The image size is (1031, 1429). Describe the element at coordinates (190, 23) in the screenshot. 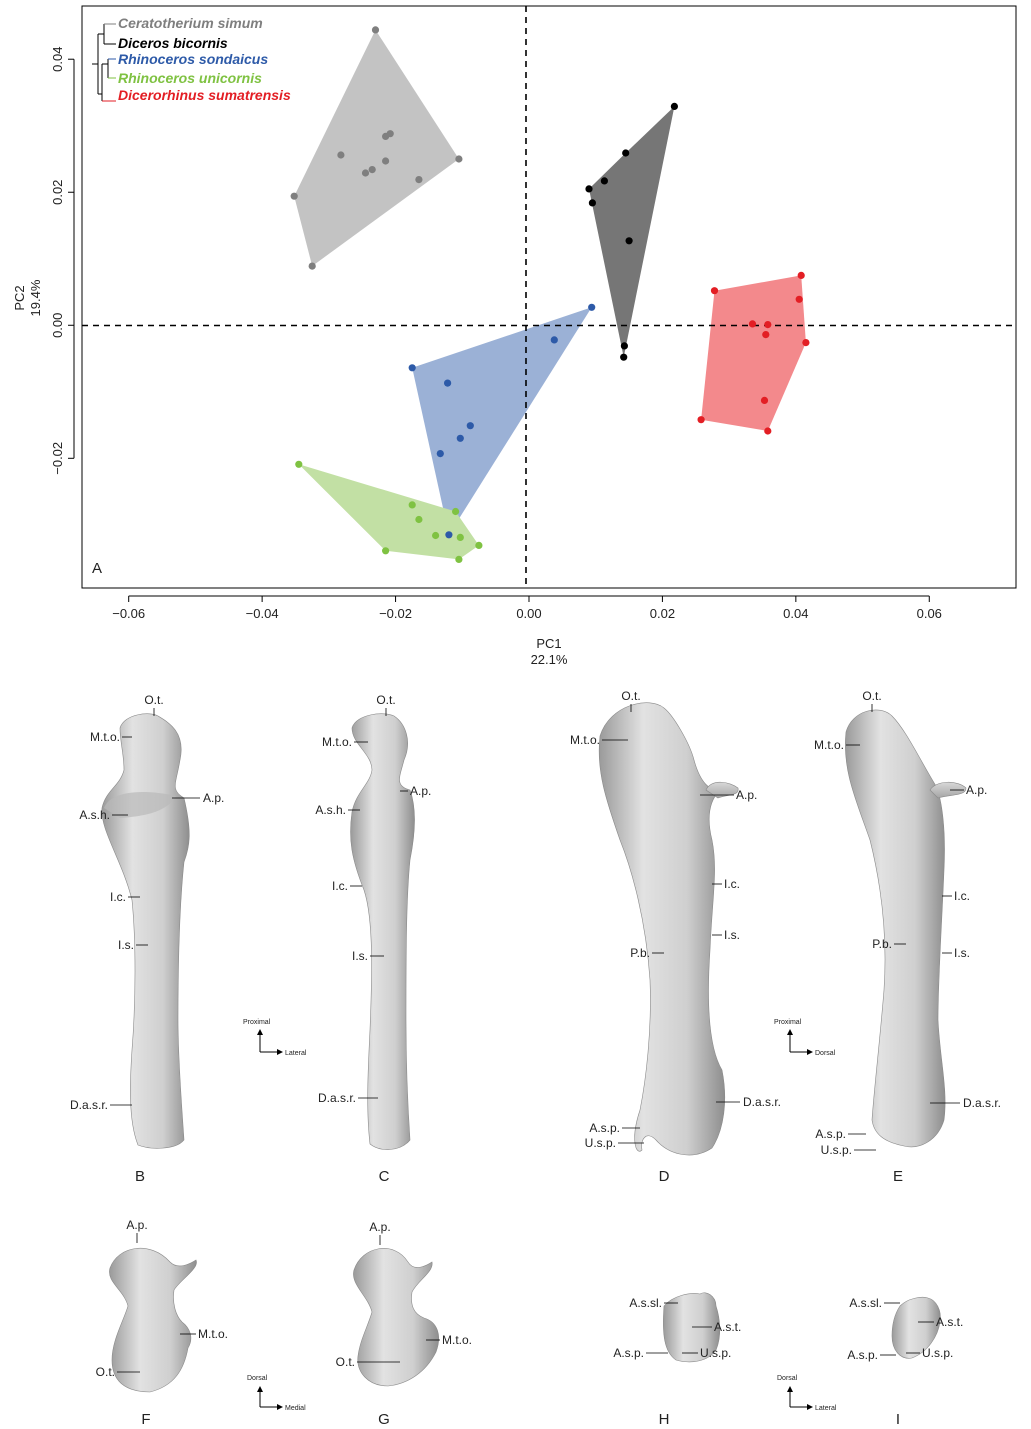

I see `legend-entry-ceratotherium: Ceratotherium simum` at that location.